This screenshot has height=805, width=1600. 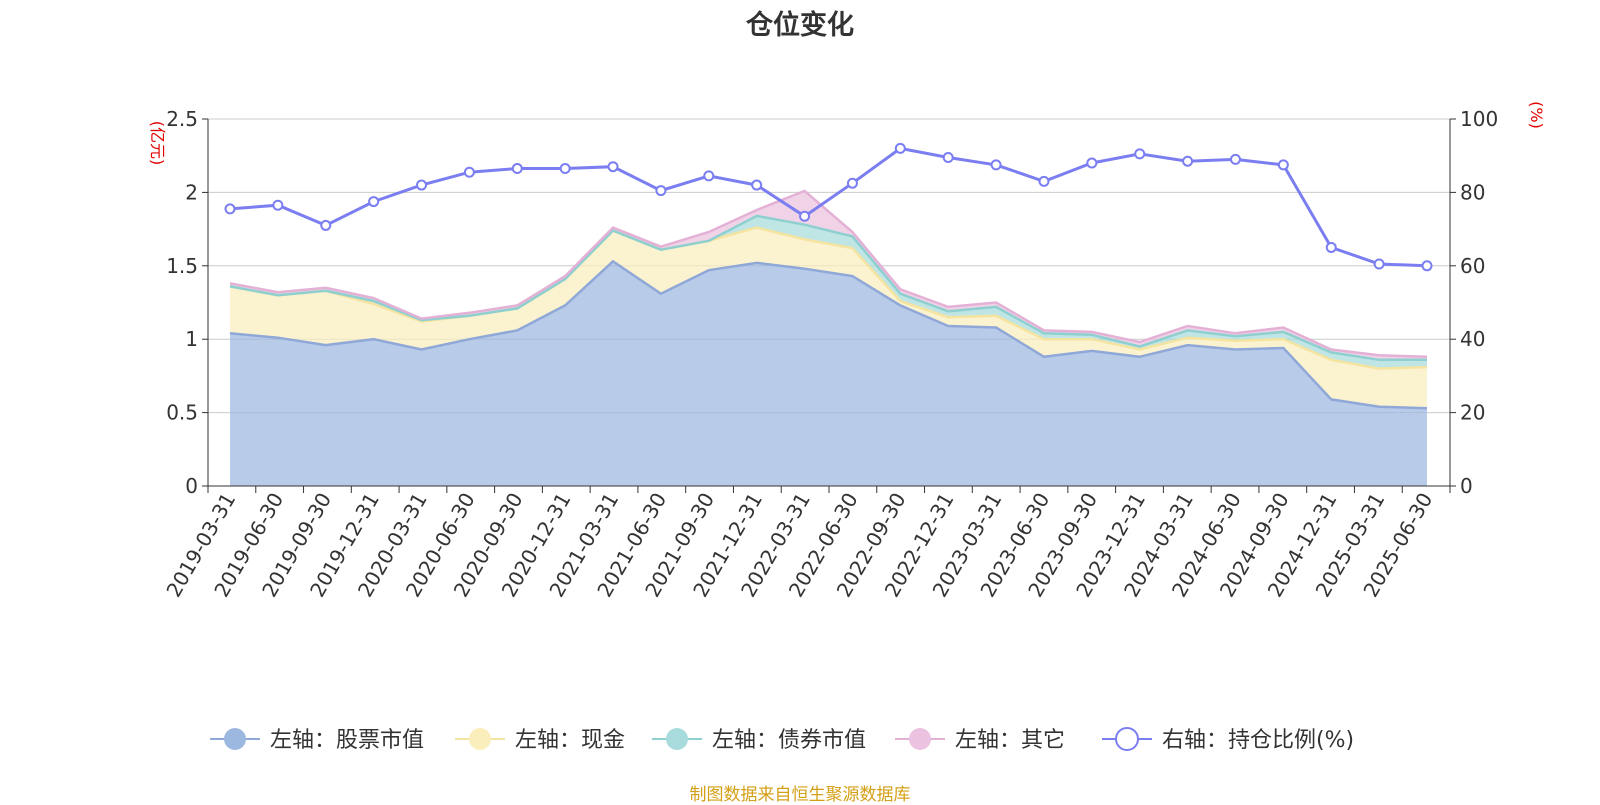 I want to click on left-axis-unit: (亿元), so click(x=157, y=143).